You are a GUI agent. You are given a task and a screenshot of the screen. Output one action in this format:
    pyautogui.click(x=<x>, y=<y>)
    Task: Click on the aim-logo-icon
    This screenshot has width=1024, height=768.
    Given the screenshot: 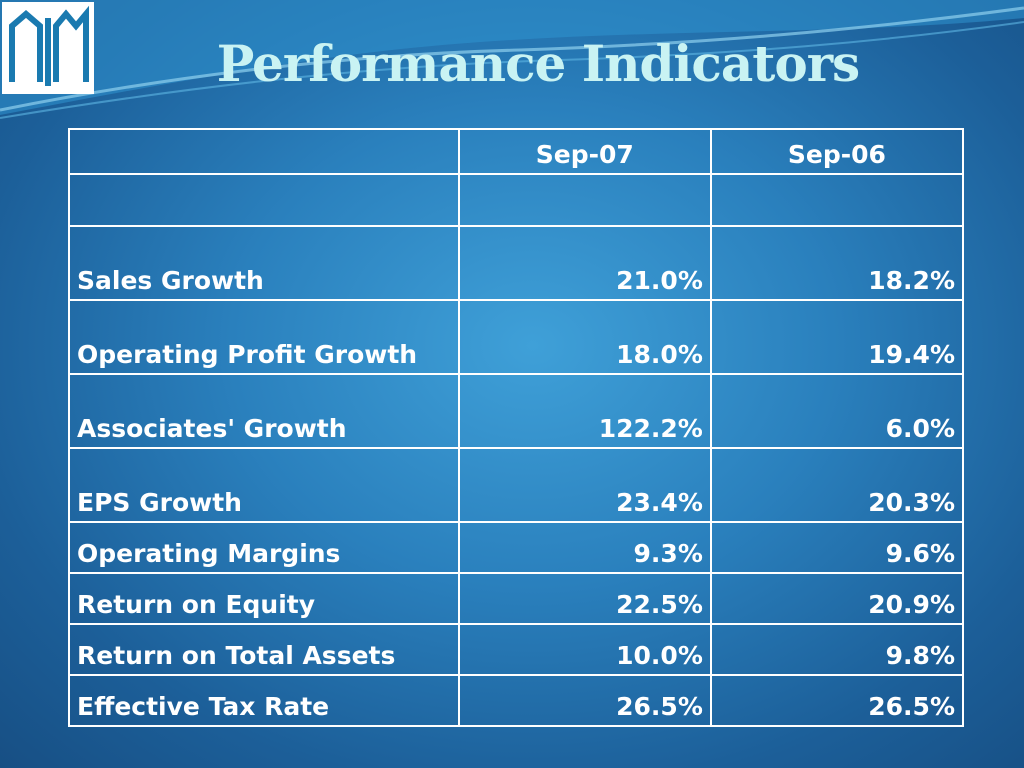 What is the action you would take?
    pyautogui.click(x=49, y=45)
    